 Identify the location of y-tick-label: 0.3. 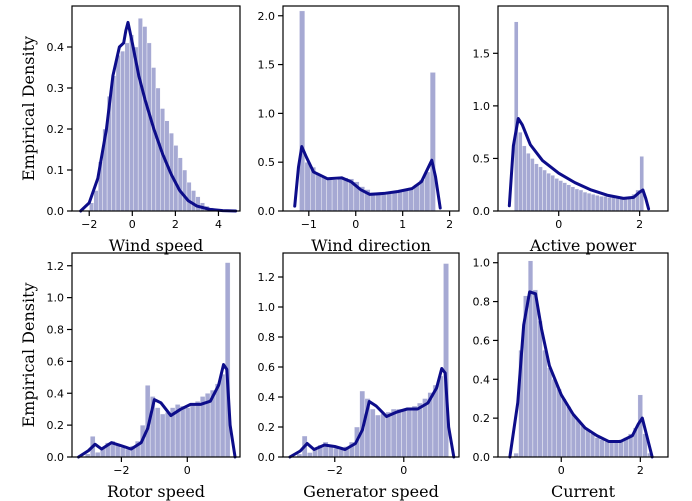
(56, 88).